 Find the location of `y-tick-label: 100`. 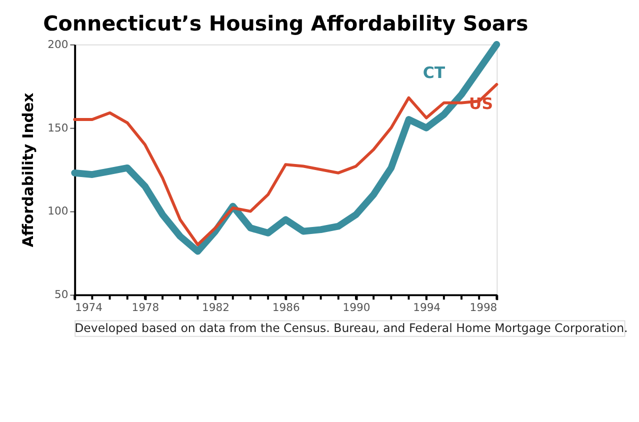

y-tick-label: 100 is located at coordinates (58, 211).